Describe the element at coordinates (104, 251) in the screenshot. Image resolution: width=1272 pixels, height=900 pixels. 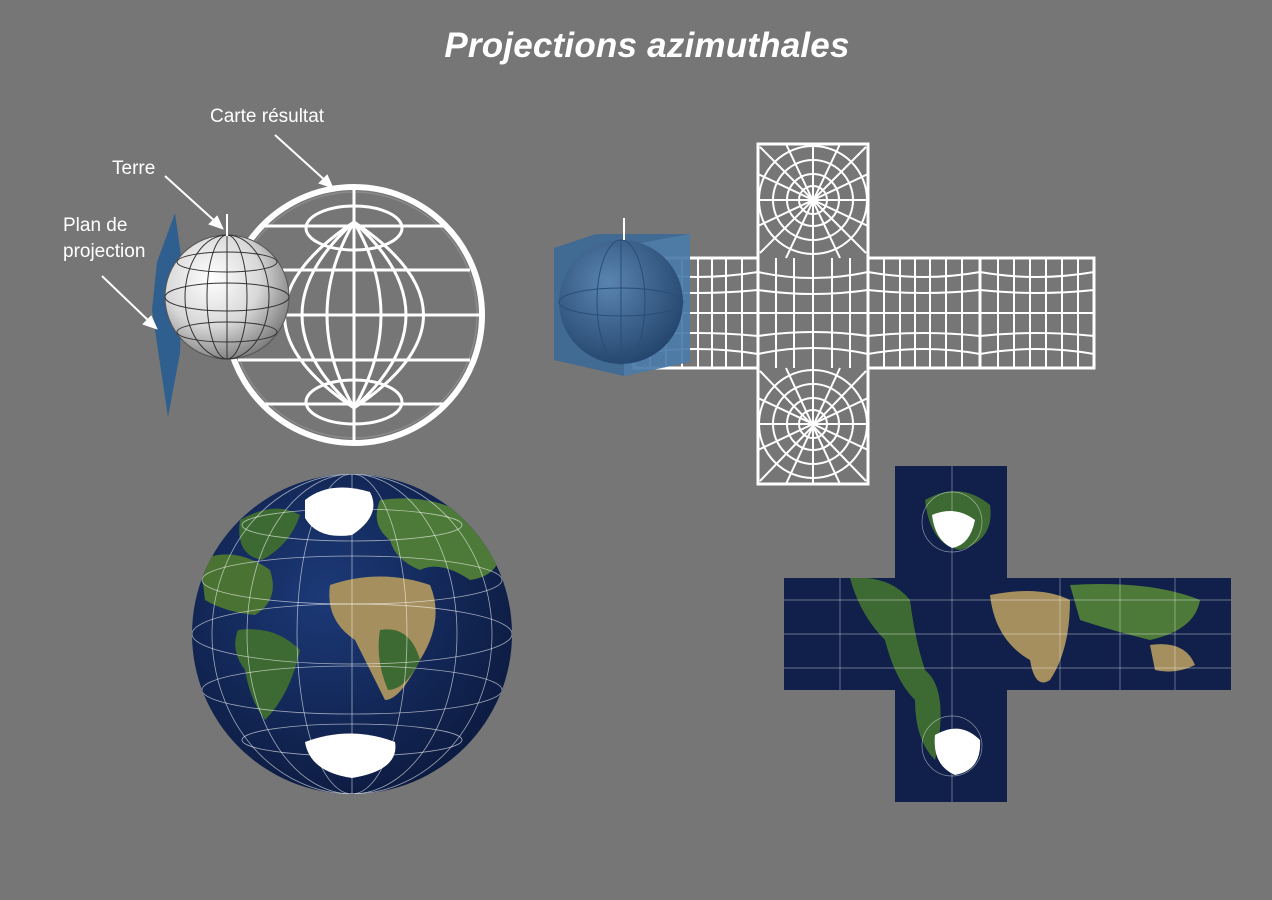
I see `label-projection: projection` at that location.